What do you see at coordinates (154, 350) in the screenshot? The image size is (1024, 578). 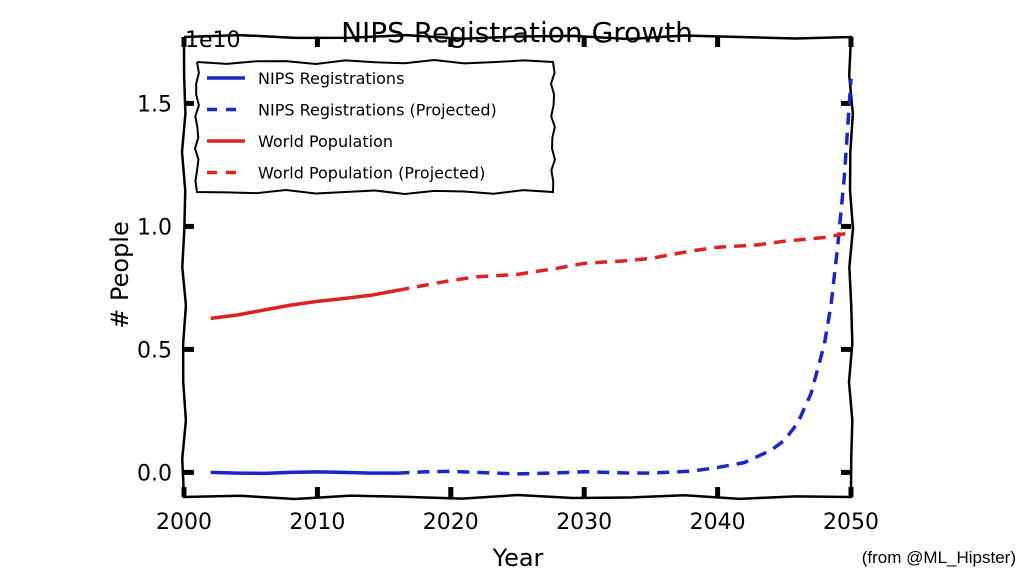 I see `y-tick-label: 0.5` at bounding box center [154, 350].